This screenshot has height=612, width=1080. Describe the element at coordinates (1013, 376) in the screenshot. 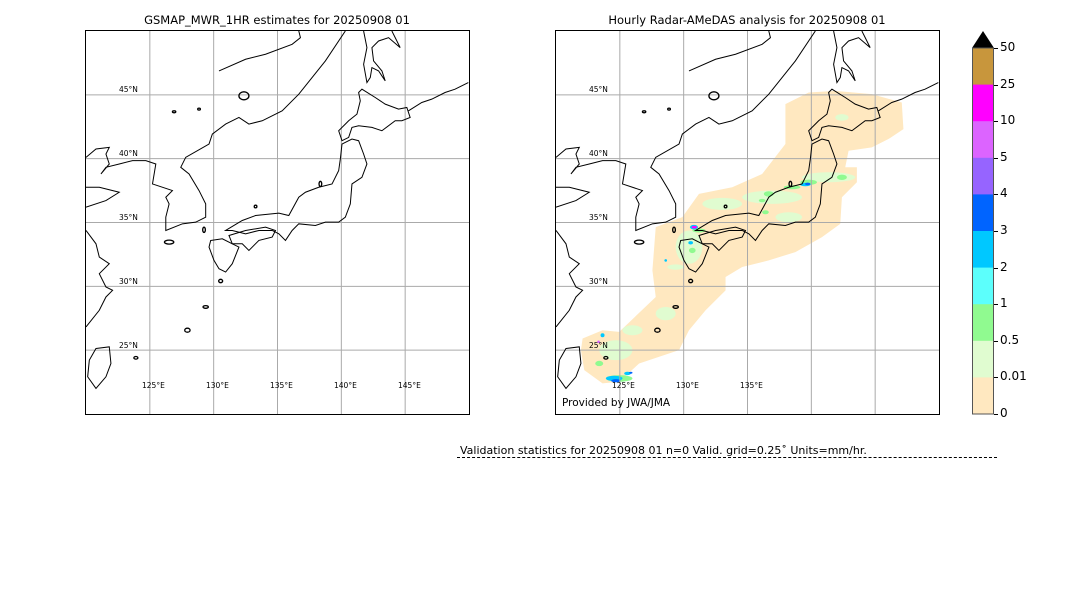

I see `colorbar-tick-label: 0.01` at that location.